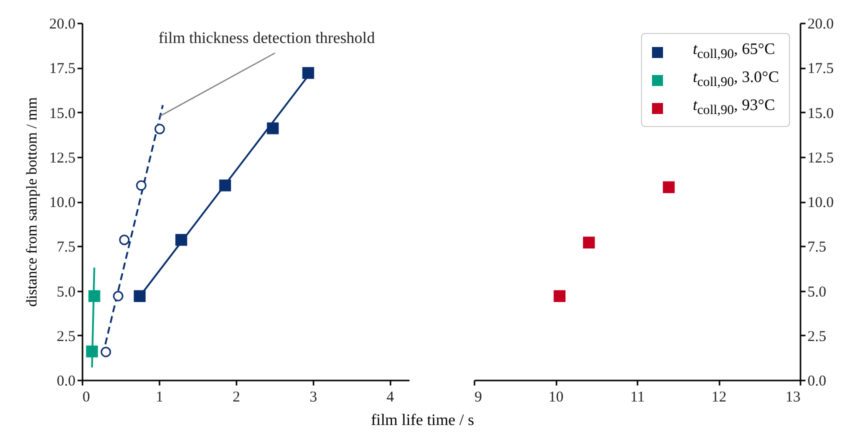 Image resolution: width=845 pixels, height=433 pixels. I want to click on y-axis-title: distance from sample bottom / mm, so click(32, 201).